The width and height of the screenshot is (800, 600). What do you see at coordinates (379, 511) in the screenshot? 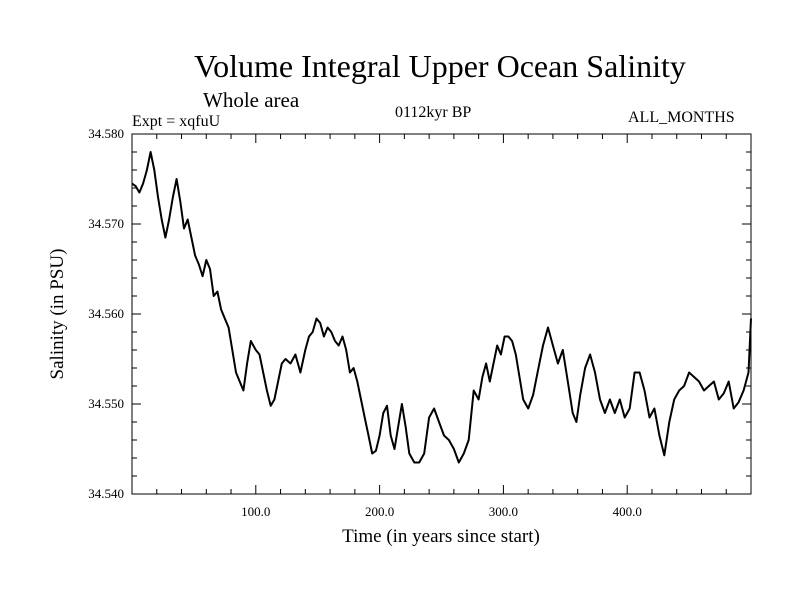
I see `x-tick-label: 200.0` at bounding box center [379, 511].